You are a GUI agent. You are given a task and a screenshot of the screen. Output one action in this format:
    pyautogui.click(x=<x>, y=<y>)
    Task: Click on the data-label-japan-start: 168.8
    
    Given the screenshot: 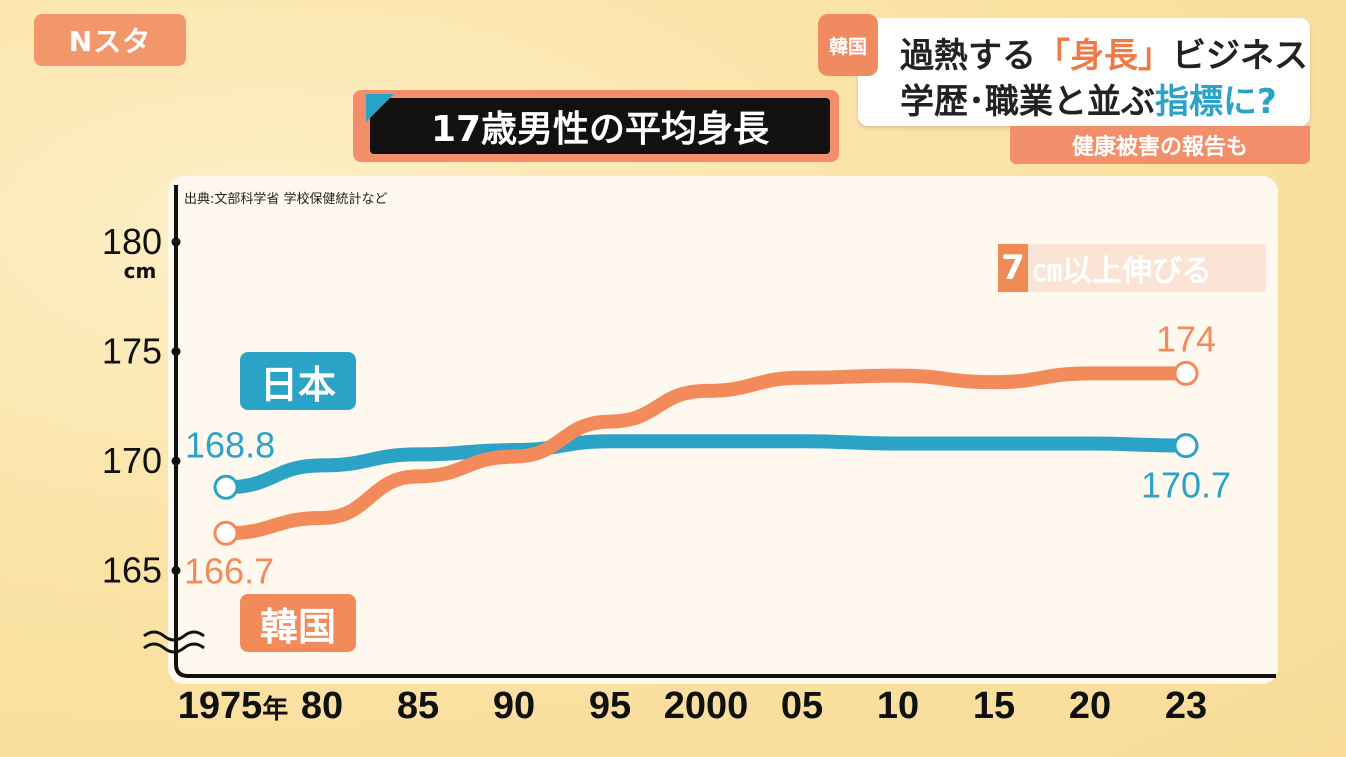 What is the action you would take?
    pyautogui.click(x=230, y=444)
    